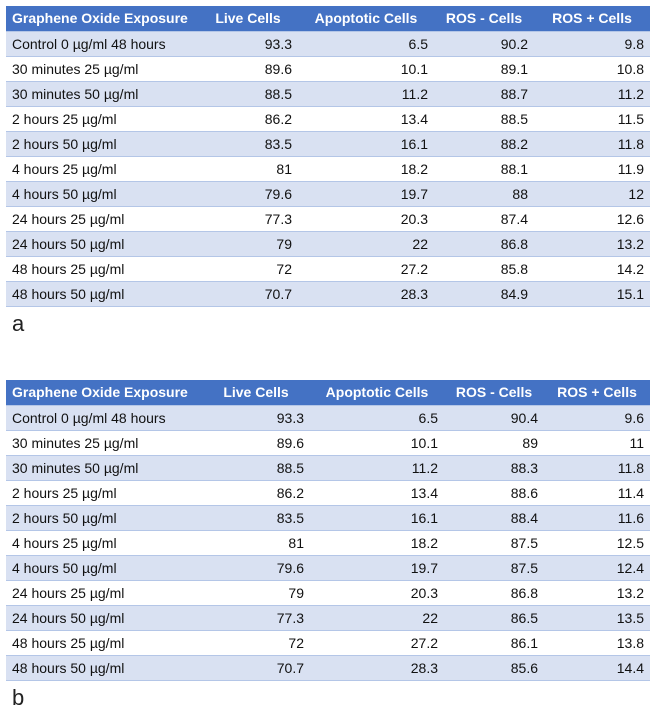  Describe the element at coordinates (248, 194) in the screenshot. I see `value-cell: 79.6` at that location.